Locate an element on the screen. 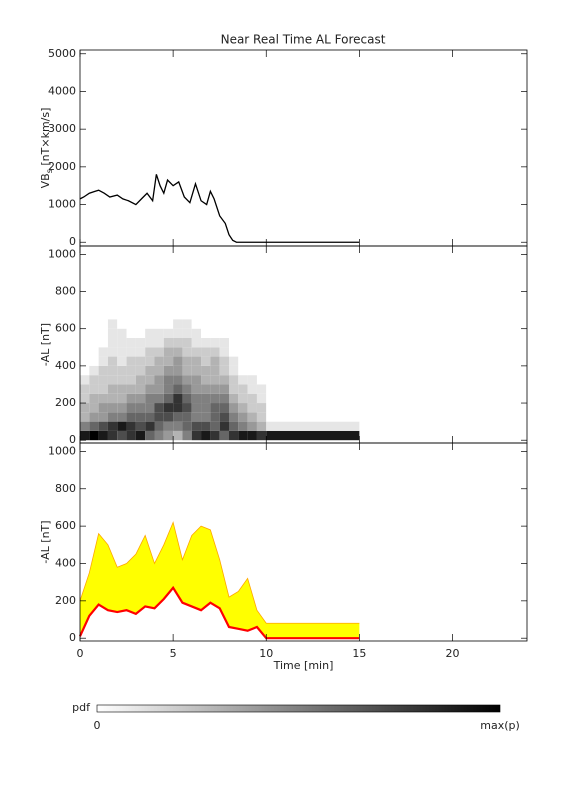 This screenshot has height=792, width=576. x-tick-label: 5 is located at coordinates (173, 653).